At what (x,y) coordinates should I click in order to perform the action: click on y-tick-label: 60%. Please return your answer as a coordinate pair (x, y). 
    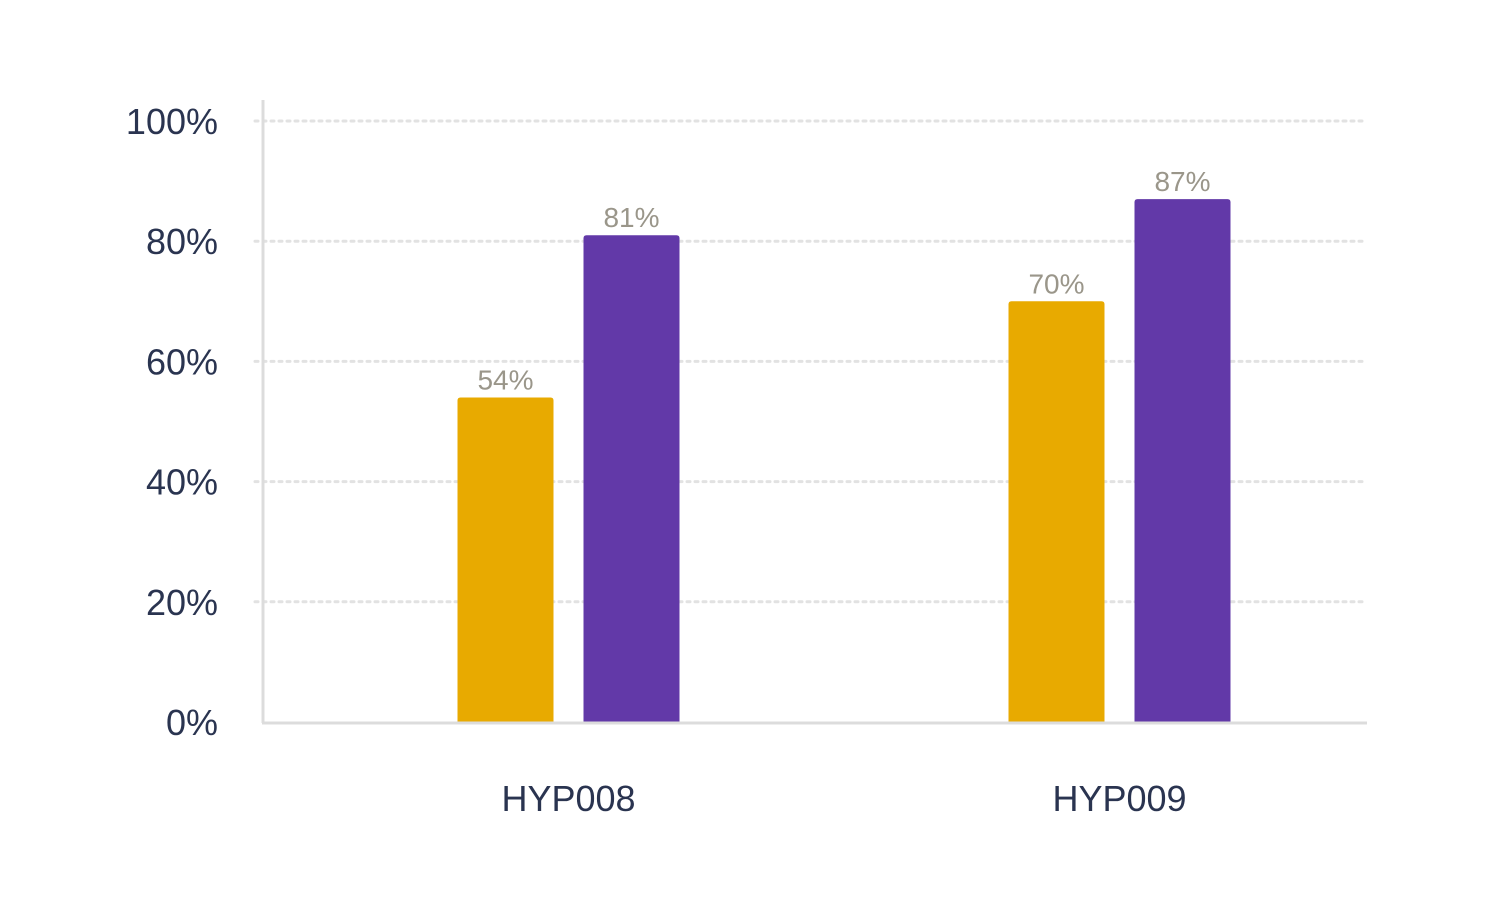
    Looking at the image, I should click on (182, 361).